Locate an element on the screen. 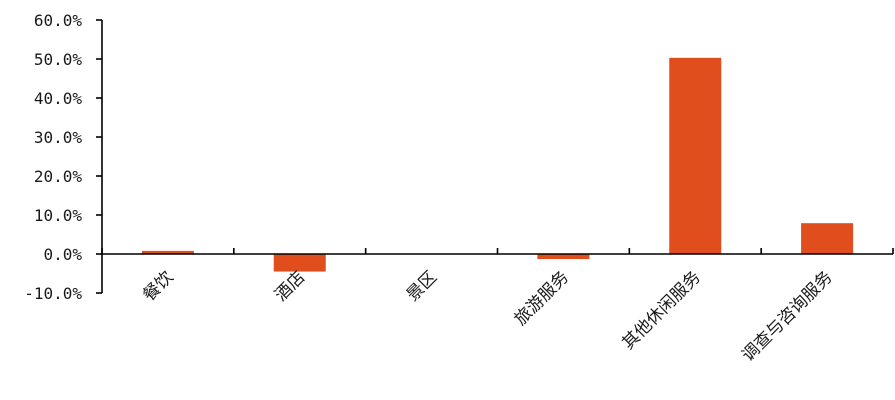 Image resolution: width=895 pixels, height=400 pixels. y-tick-label: -10.0% is located at coordinates (53, 293).